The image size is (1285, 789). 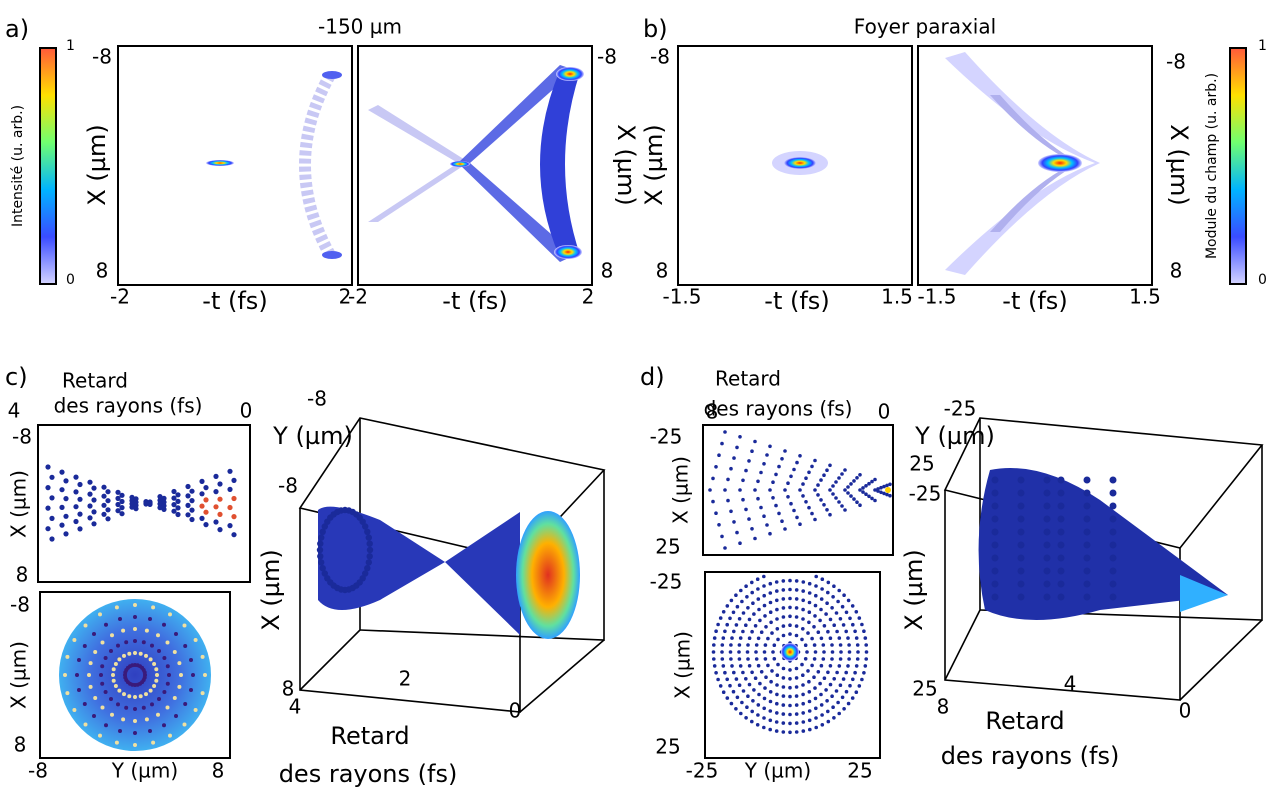 I want to click on x-axis-label: X (µm), so click(x=271, y=589).